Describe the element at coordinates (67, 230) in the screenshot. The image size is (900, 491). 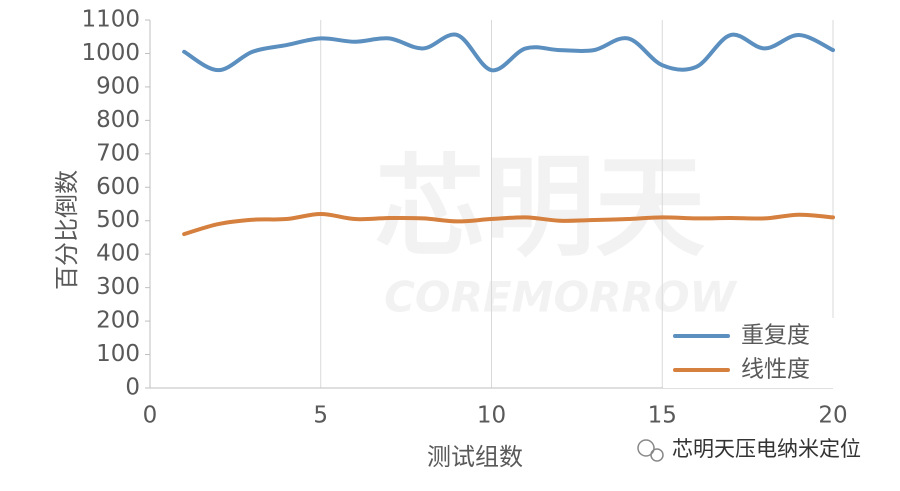
I see `y-axis-label: 百分比倒数` at that location.